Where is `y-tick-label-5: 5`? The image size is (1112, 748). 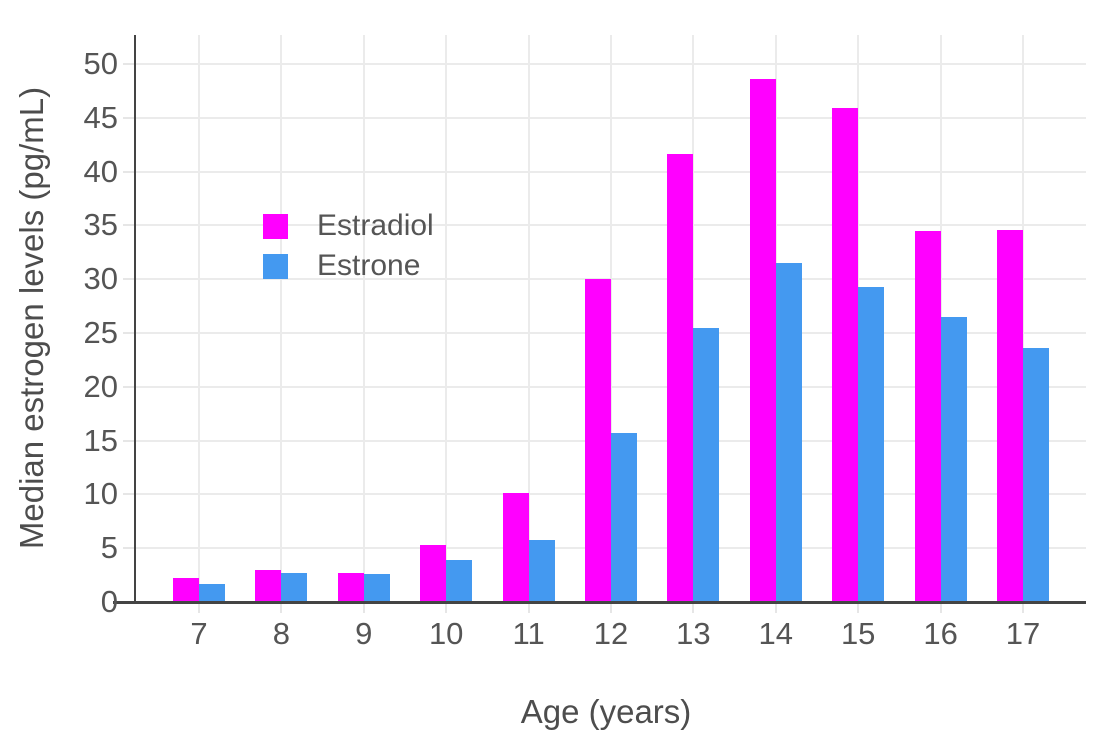
y-tick-label-5: 5 is located at coordinates (109, 548).